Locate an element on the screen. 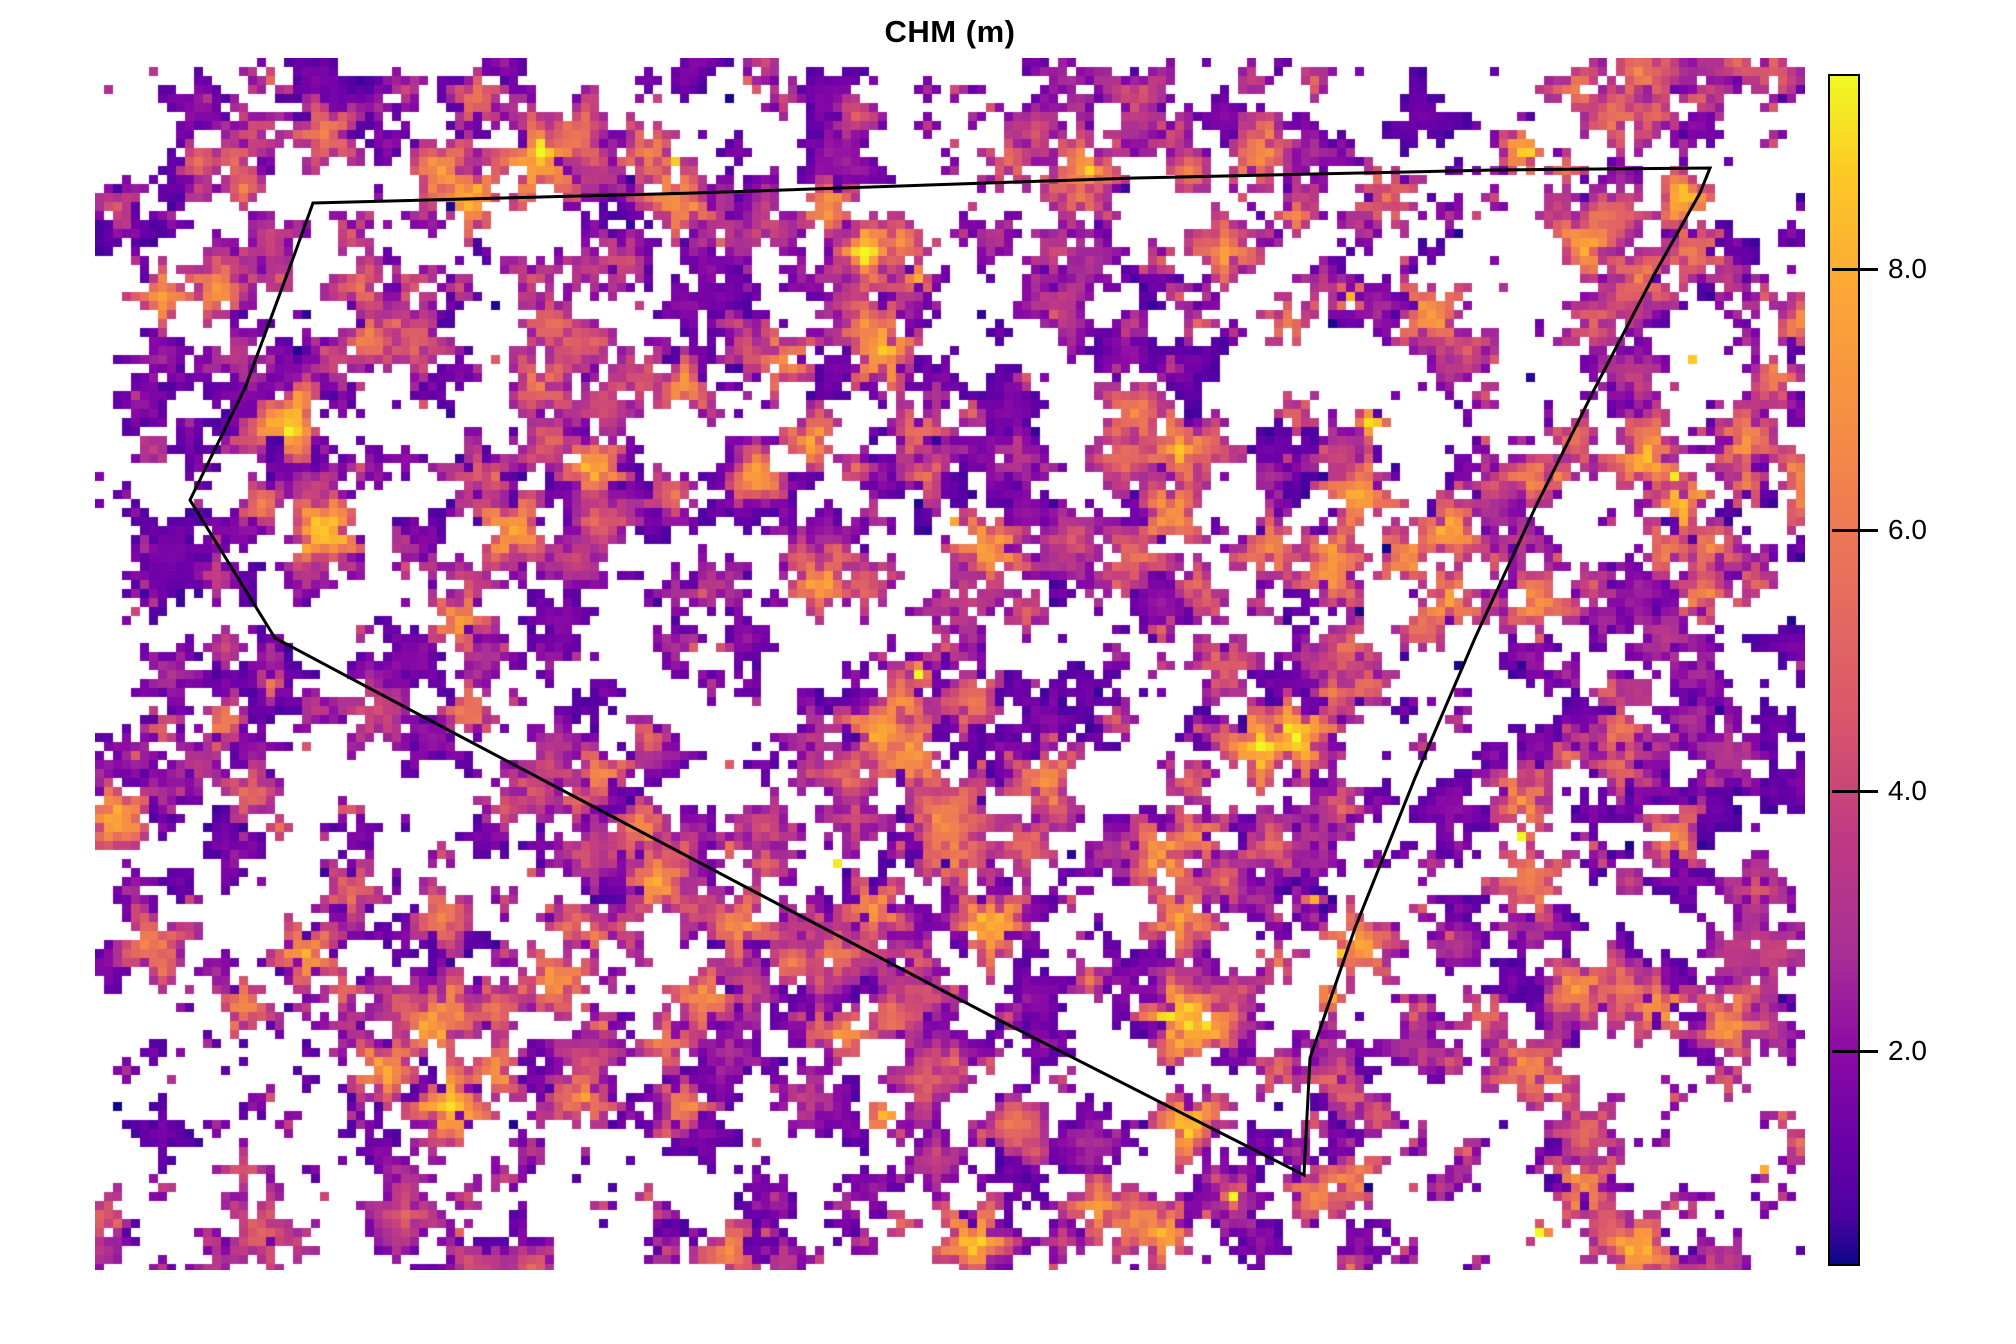  colorbar: 8.0 6.0 4.0 2.0 is located at coordinates (1877, 671).